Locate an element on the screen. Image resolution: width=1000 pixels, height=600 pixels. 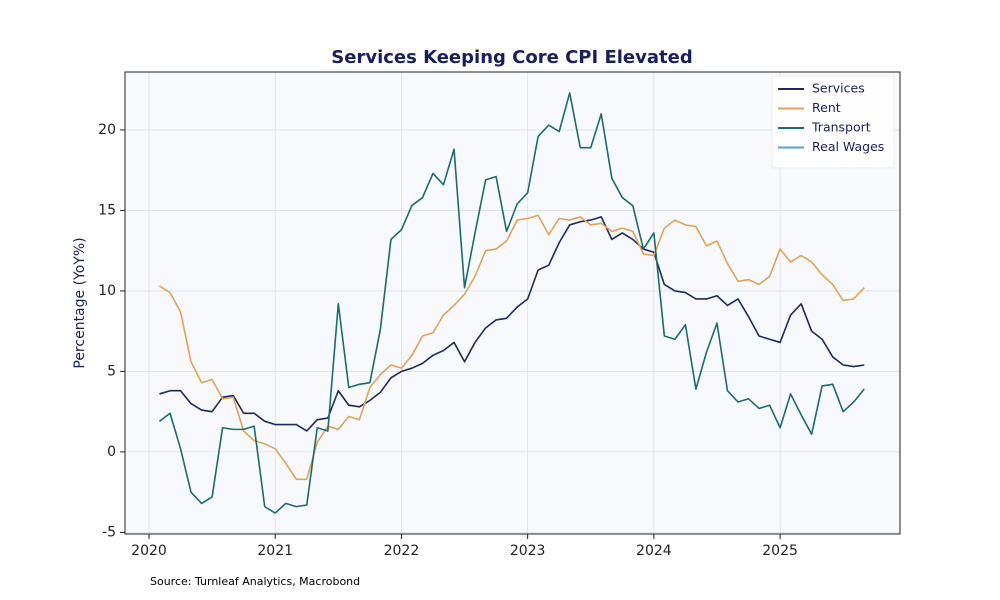
y-tick-label: 0 is located at coordinates (111, 452).